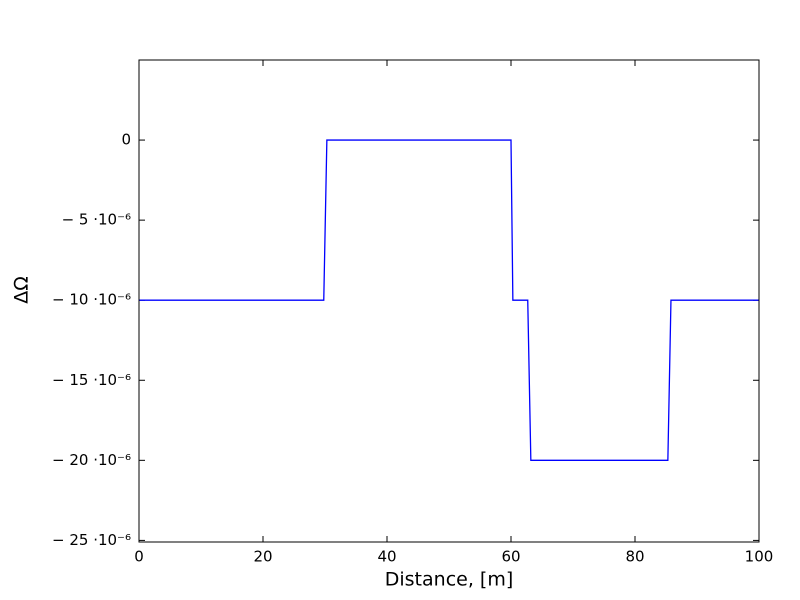 The height and width of the screenshot is (600, 800). What do you see at coordinates (96, 220) in the screenshot?
I see `y-tick-label: − 5 ·10⁻⁶` at bounding box center [96, 220].